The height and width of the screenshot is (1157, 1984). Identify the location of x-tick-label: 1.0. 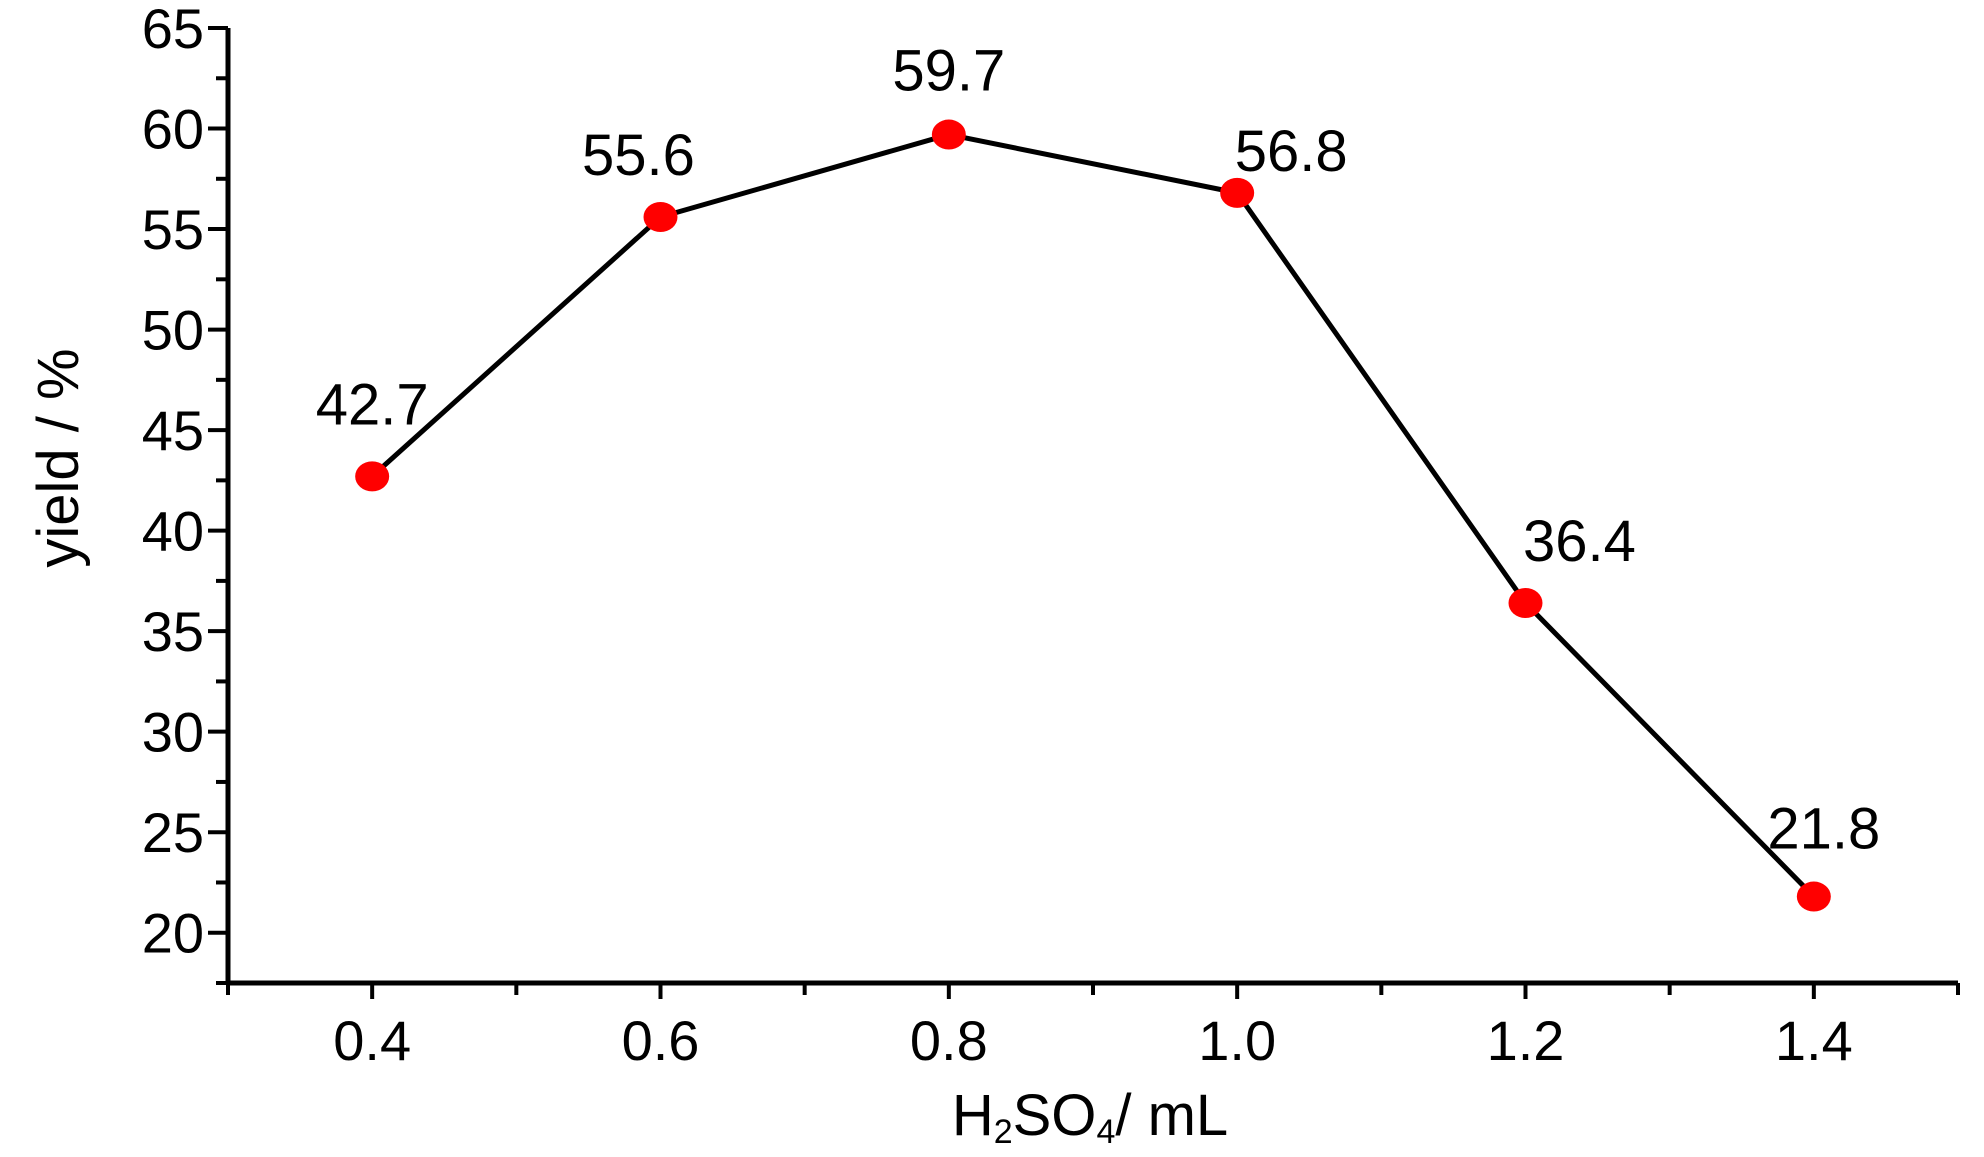
(1237, 1040).